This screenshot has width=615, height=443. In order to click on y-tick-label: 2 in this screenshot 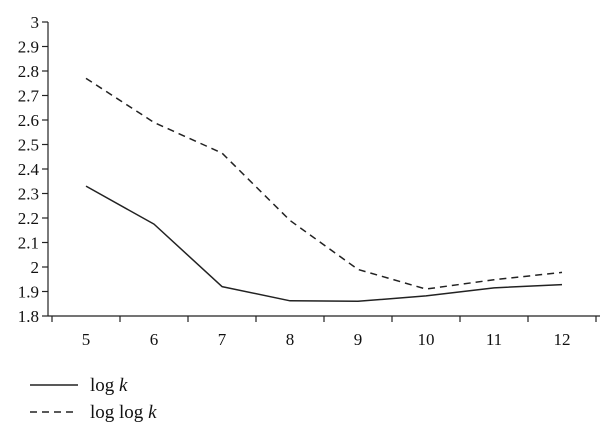, I will do `click(35, 267)`.